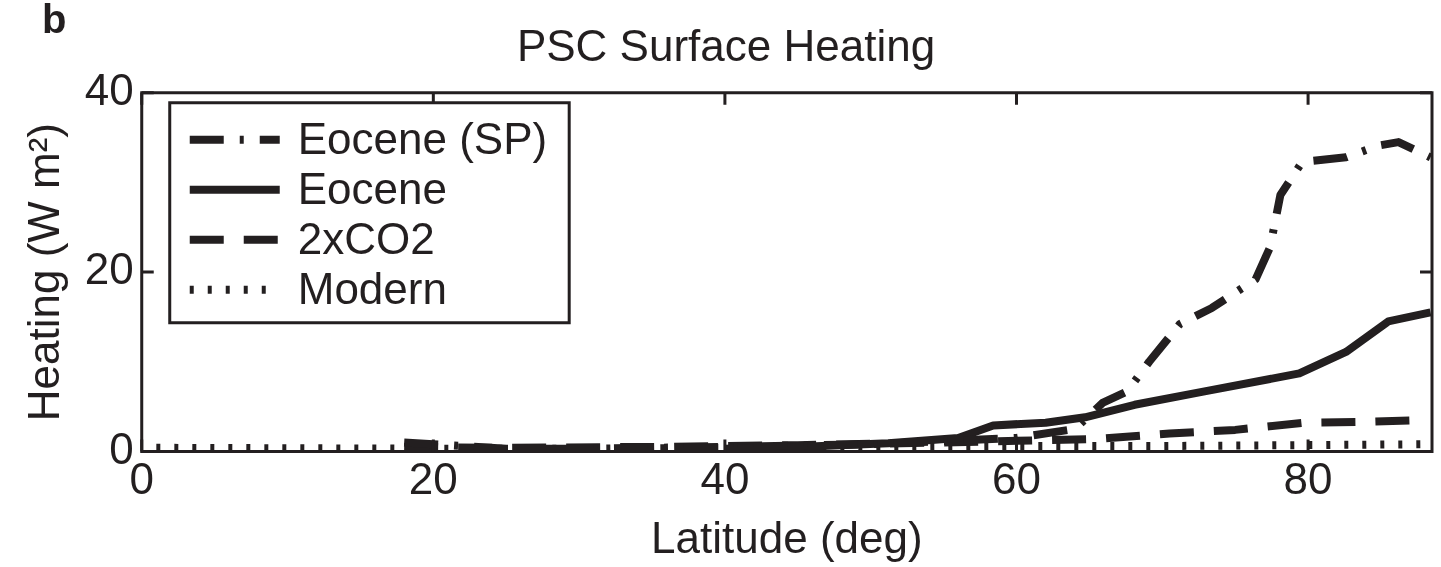 The image size is (1441, 567). What do you see at coordinates (109, 89) in the screenshot?
I see `y-tick-label: 40` at bounding box center [109, 89].